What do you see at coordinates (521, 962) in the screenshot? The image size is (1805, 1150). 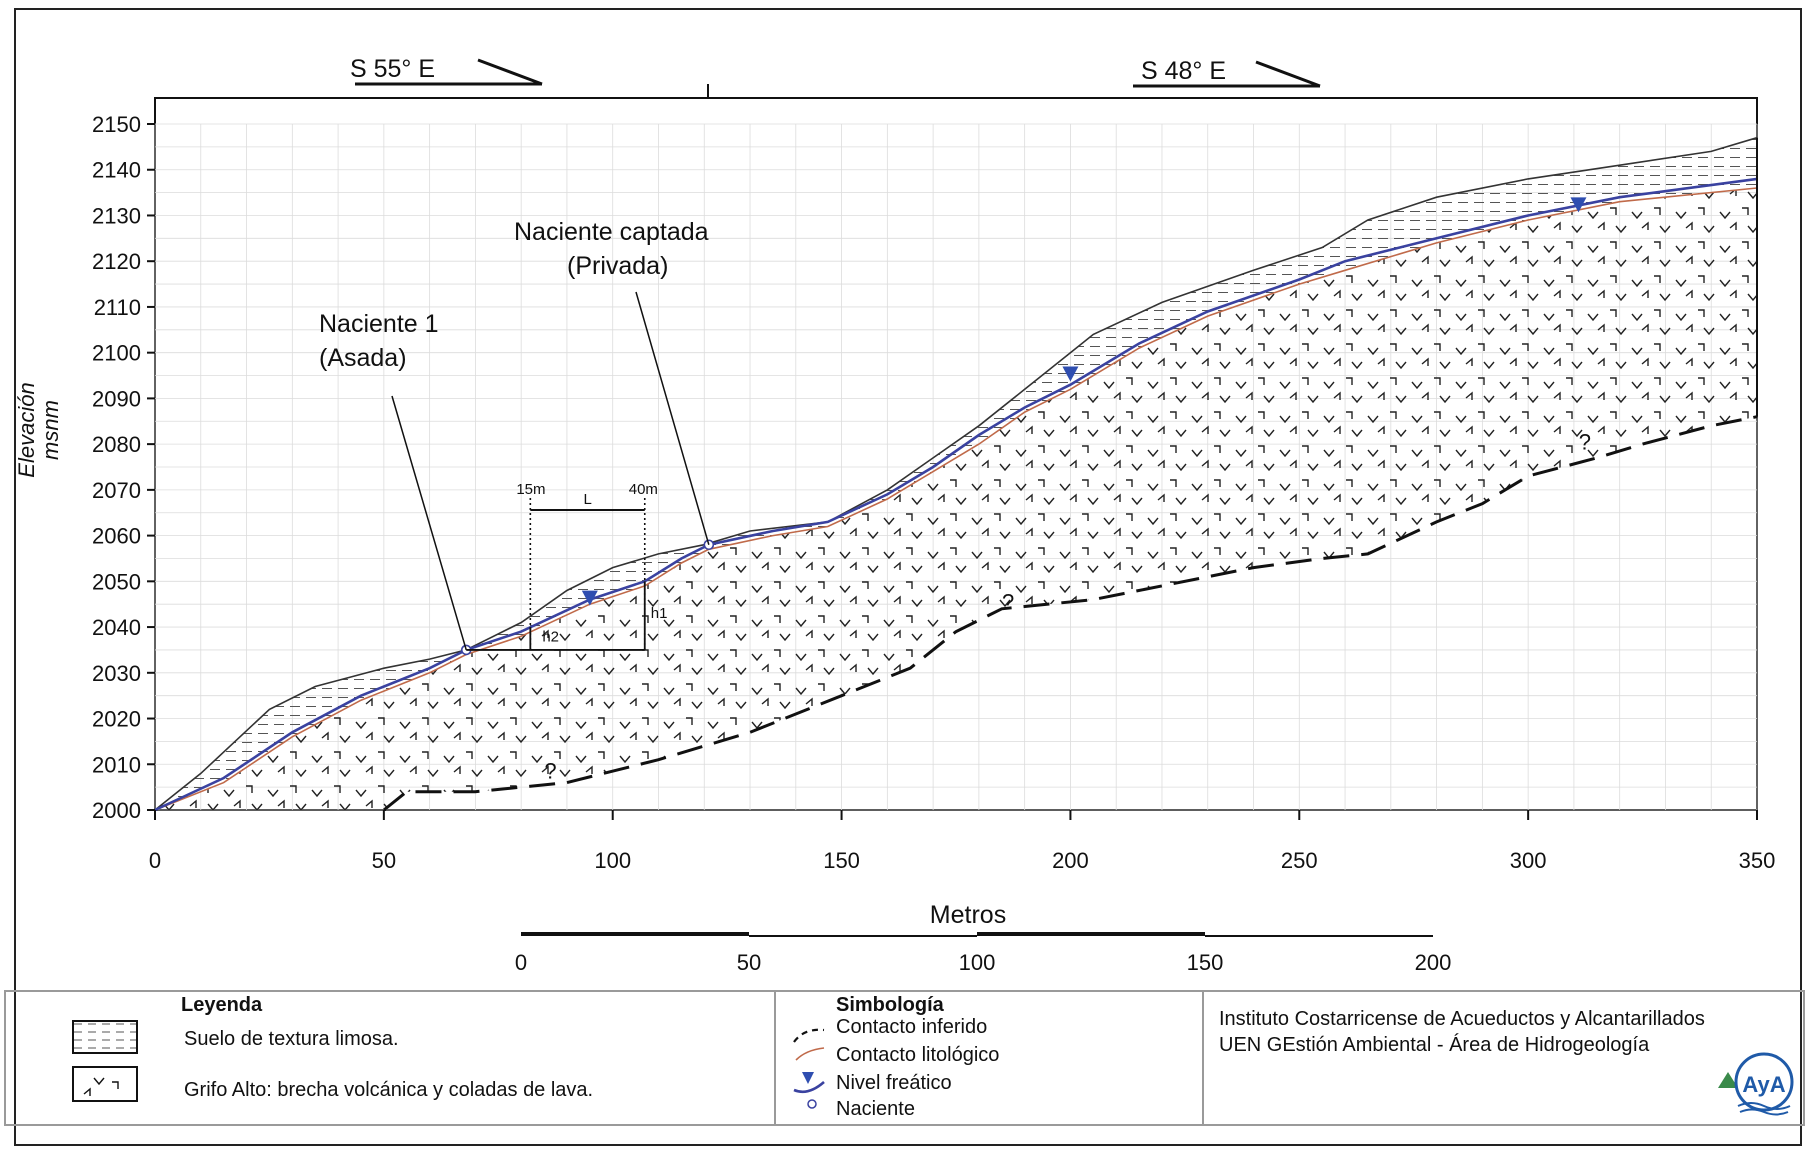 I see `scale-tick-label: 0` at bounding box center [521, 962].